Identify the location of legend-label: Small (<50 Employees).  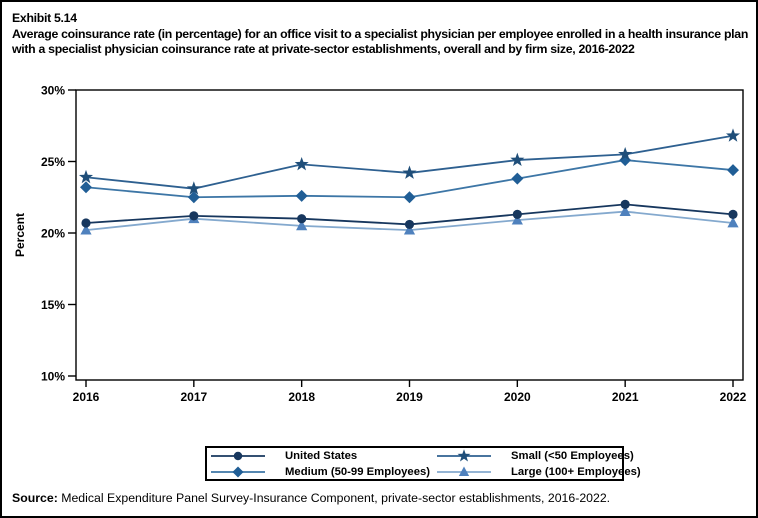
(572, 455).